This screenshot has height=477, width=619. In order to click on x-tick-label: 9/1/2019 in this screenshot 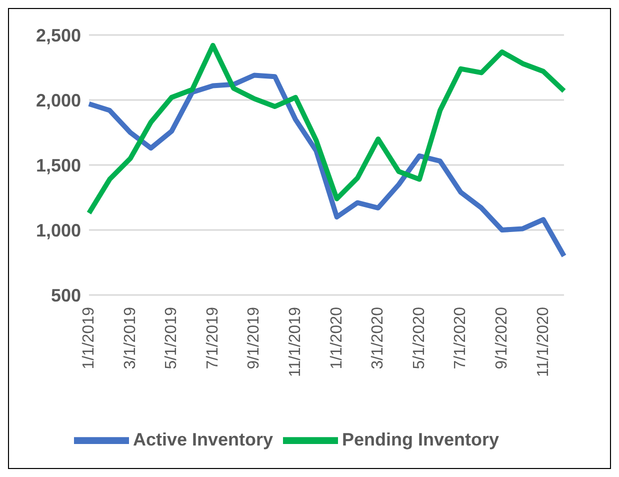, I will do `click(254, 338)`.